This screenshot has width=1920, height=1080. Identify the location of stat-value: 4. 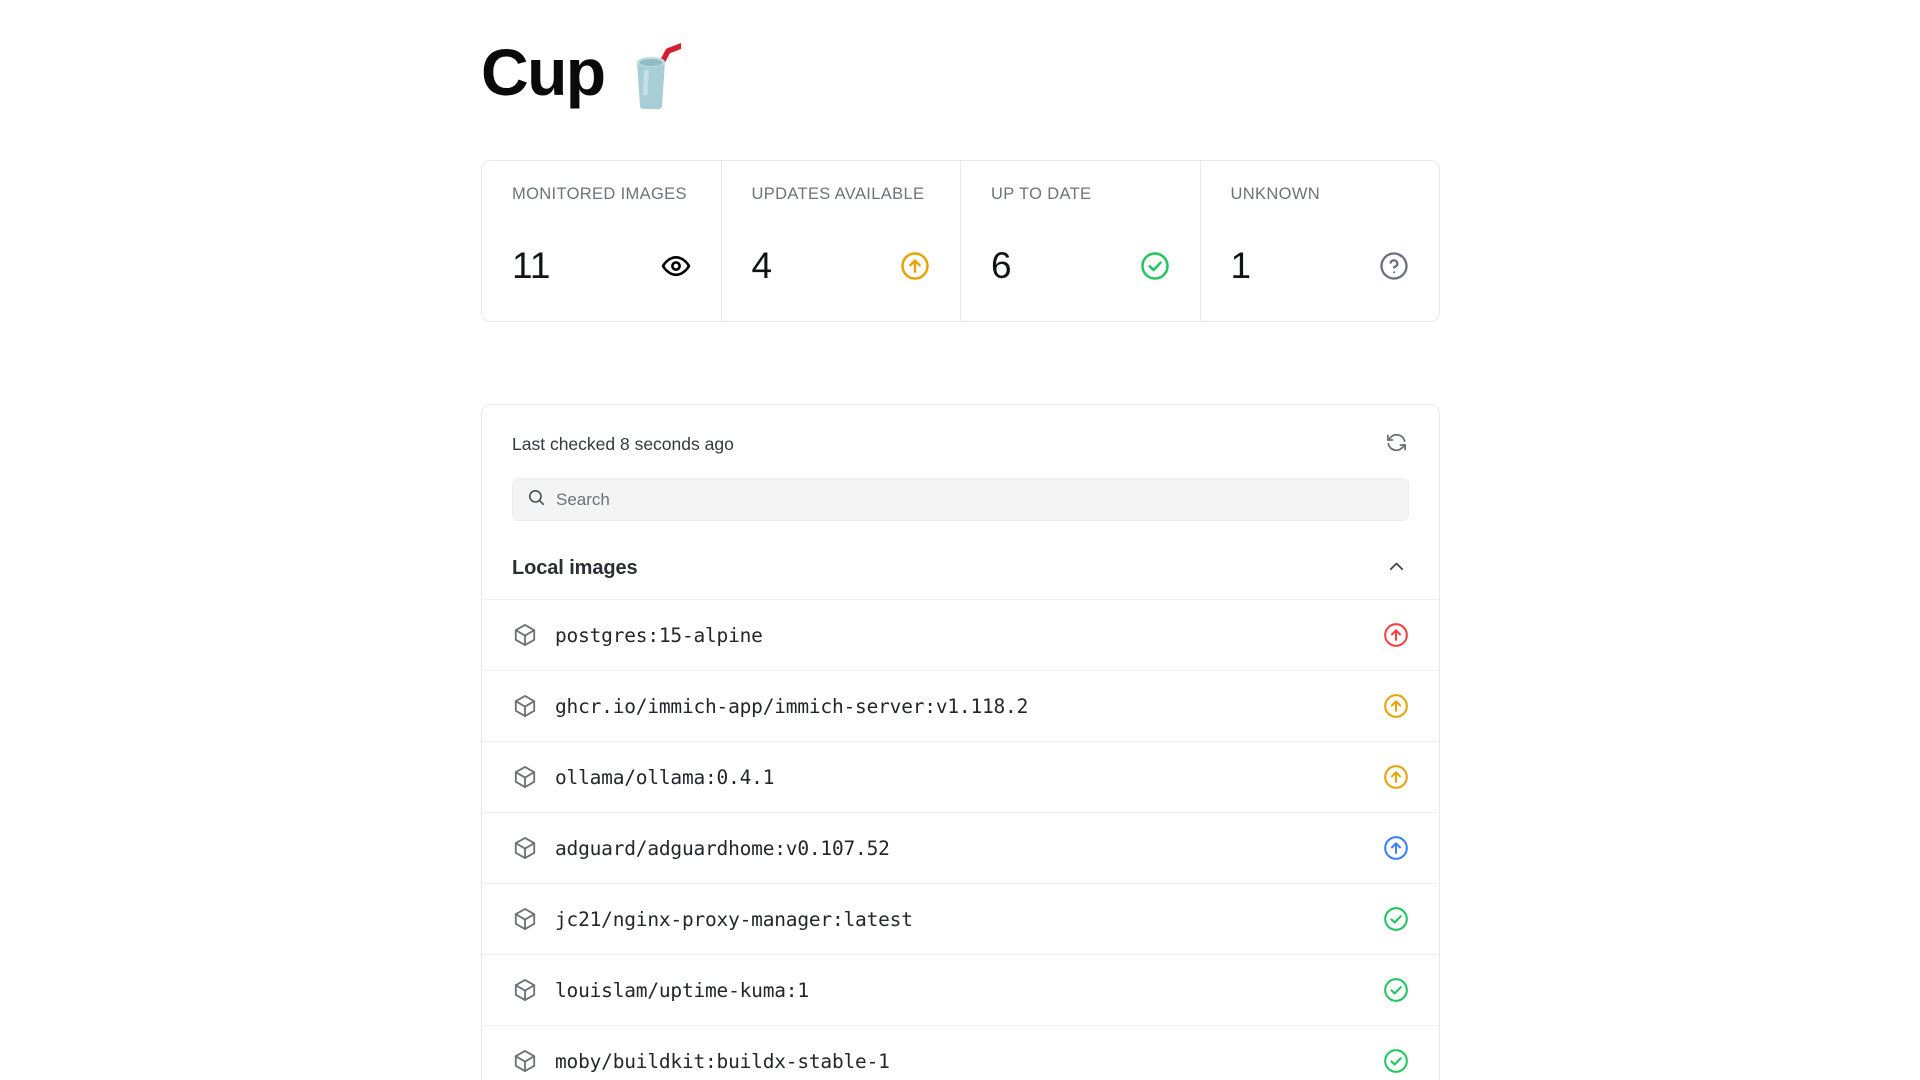
(762, 265).